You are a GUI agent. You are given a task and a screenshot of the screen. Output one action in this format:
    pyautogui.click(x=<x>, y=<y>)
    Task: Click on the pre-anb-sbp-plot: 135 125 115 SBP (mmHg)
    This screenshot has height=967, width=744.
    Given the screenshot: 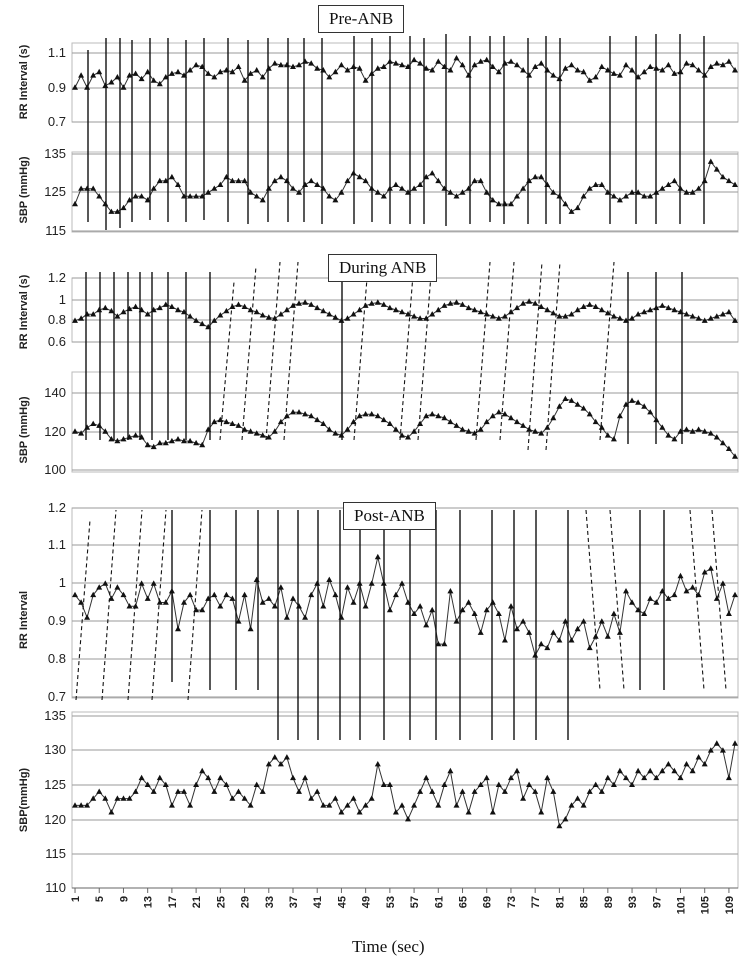 What is the action you would take?
    pyautogui.click(x=378, y=192)
    